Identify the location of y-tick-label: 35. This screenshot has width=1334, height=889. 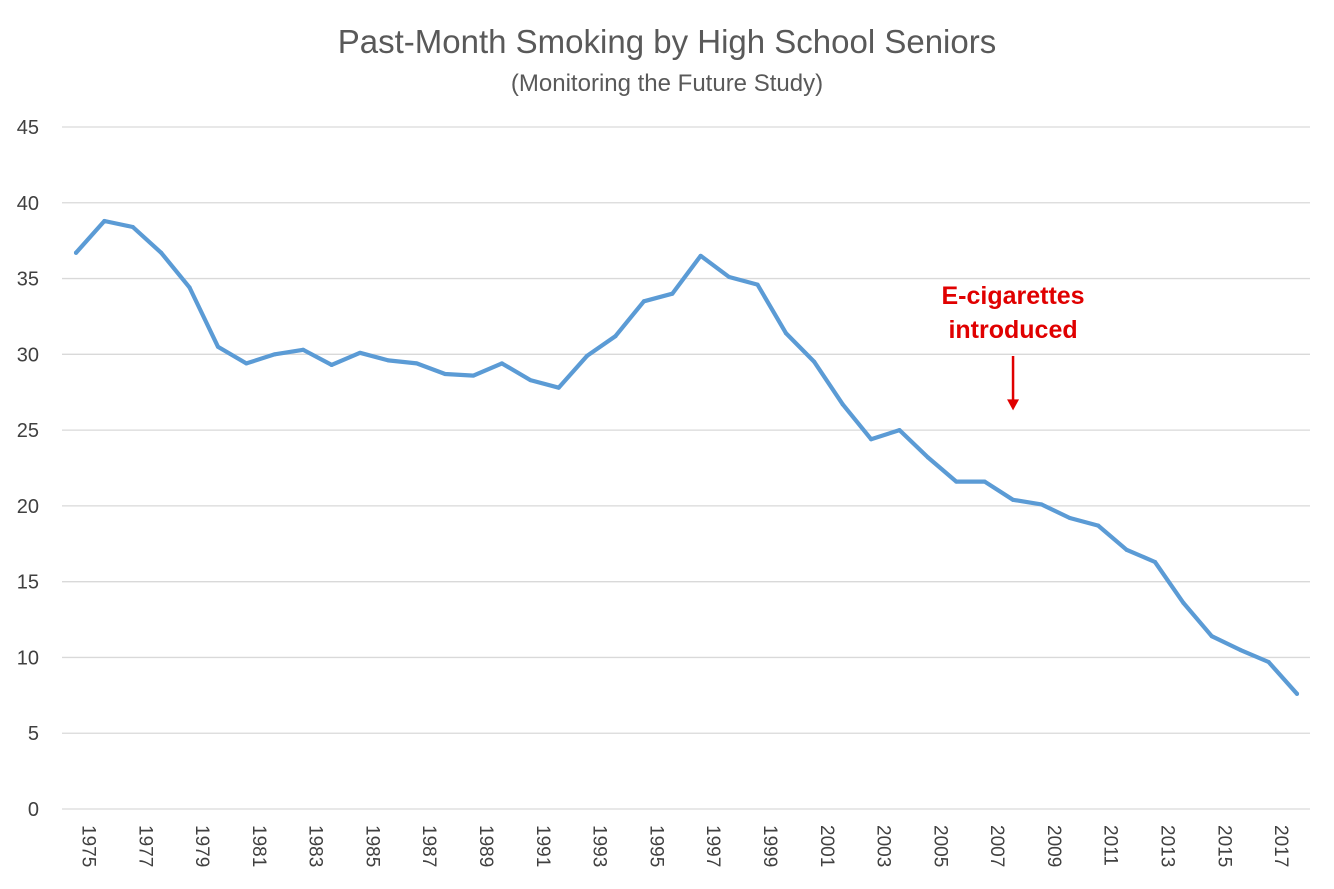
(28, 280).